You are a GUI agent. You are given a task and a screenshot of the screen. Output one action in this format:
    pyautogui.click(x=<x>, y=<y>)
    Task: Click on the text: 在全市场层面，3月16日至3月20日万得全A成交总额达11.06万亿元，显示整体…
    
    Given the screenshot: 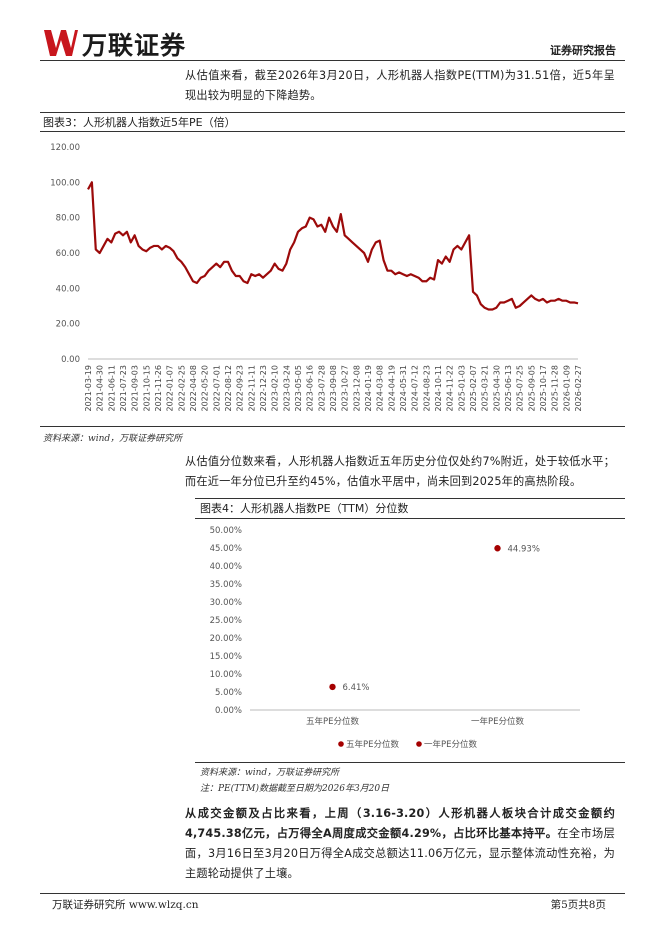 What is the action you would take?
    pyautogui.click(x=400, y=853)
    